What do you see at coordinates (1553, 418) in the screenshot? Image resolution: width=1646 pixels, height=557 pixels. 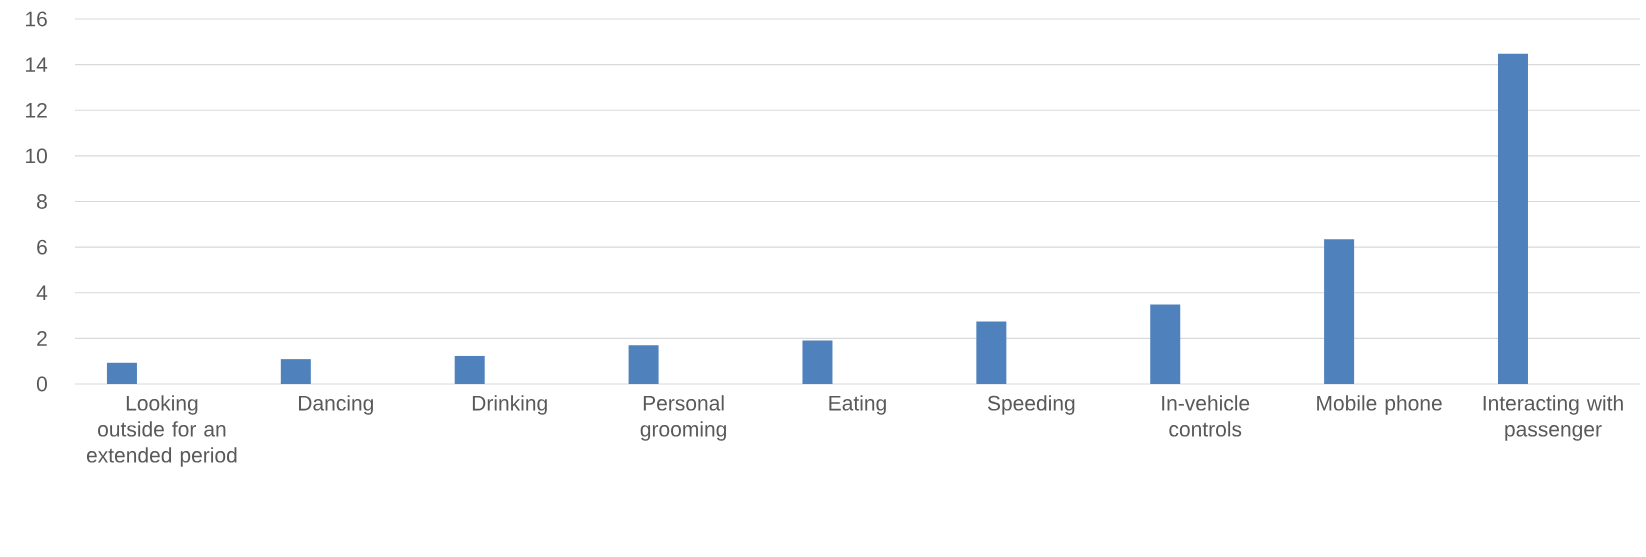 I see `x-tick-label: Interacting with passenger` at bounding box center [1553, 418].